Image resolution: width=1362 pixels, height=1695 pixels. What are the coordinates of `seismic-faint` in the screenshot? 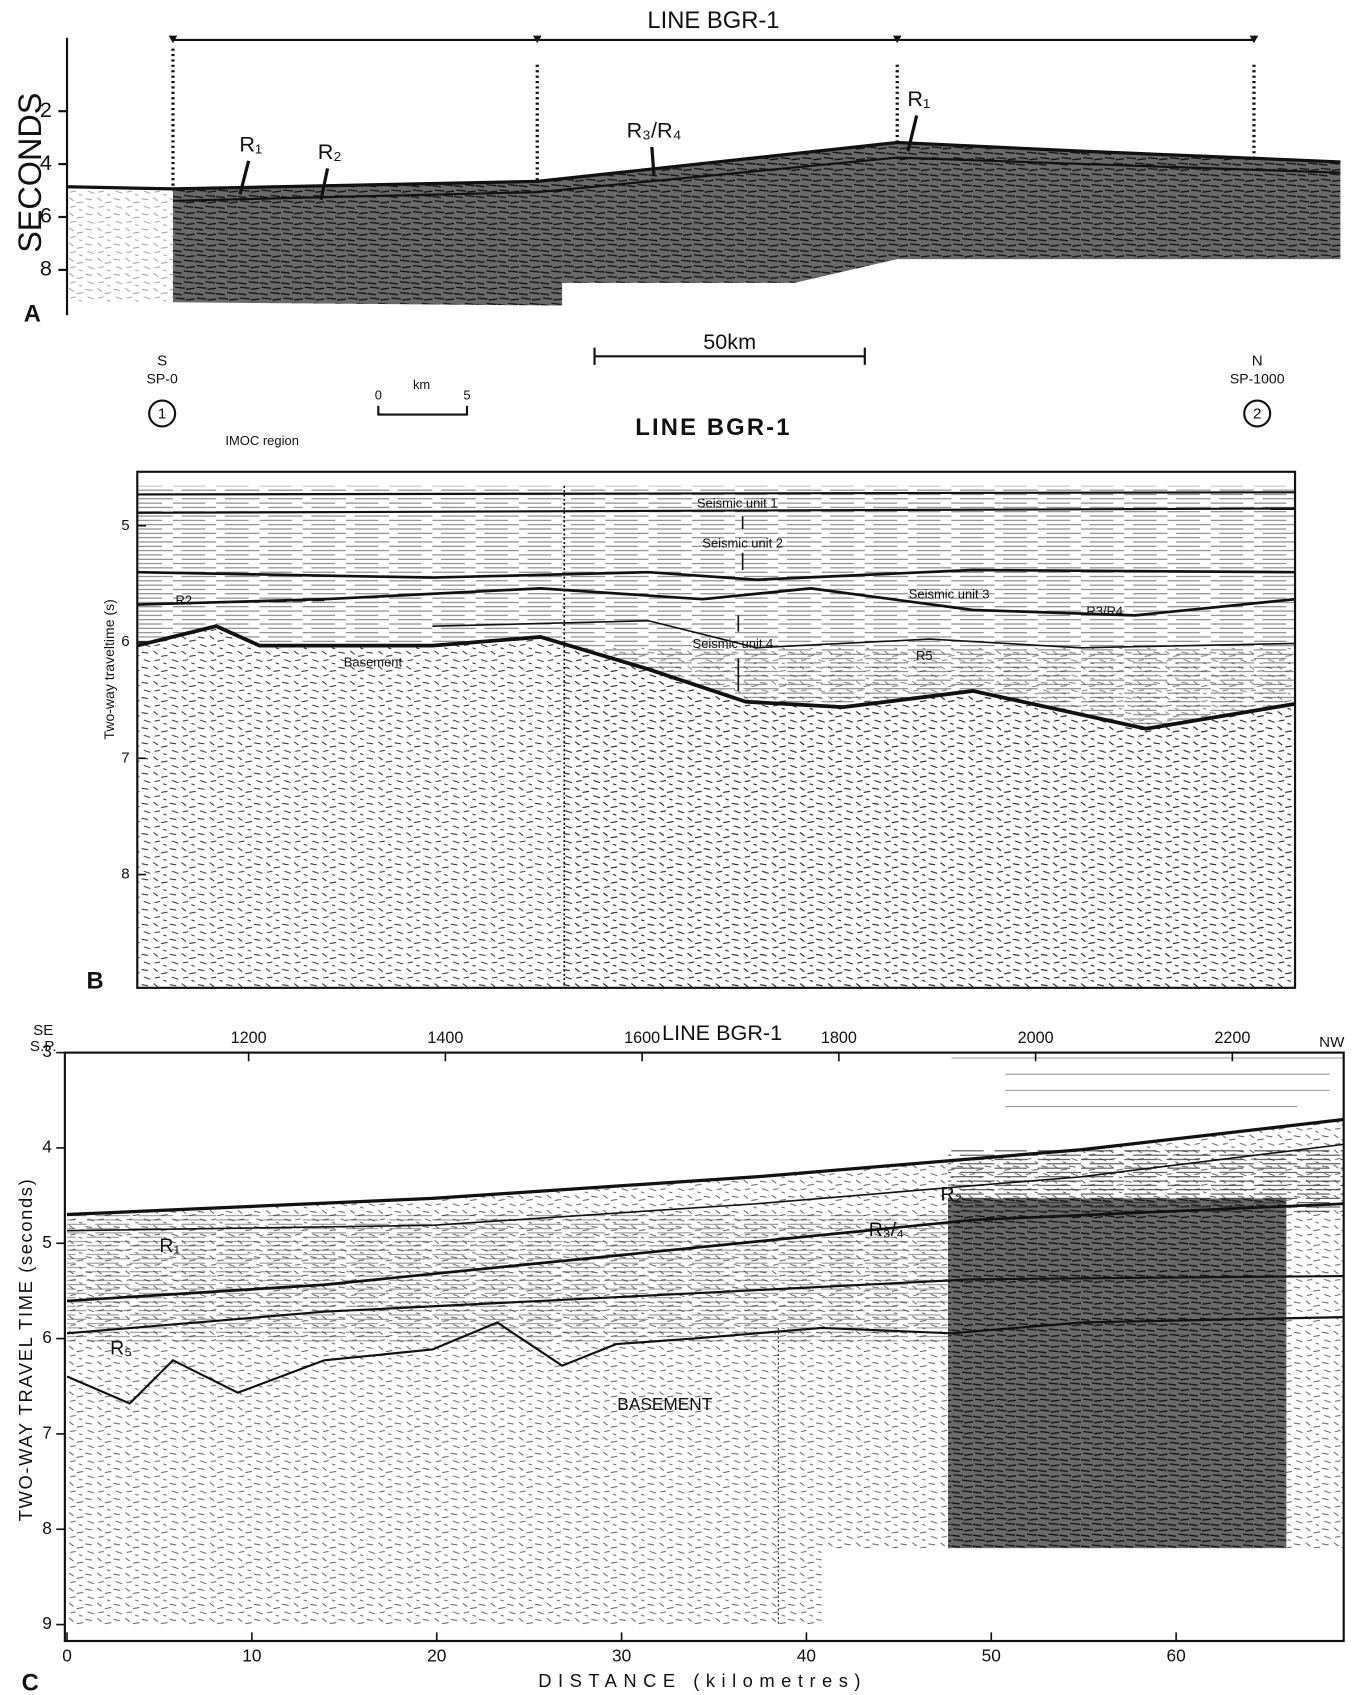 It's located at (120, 245).